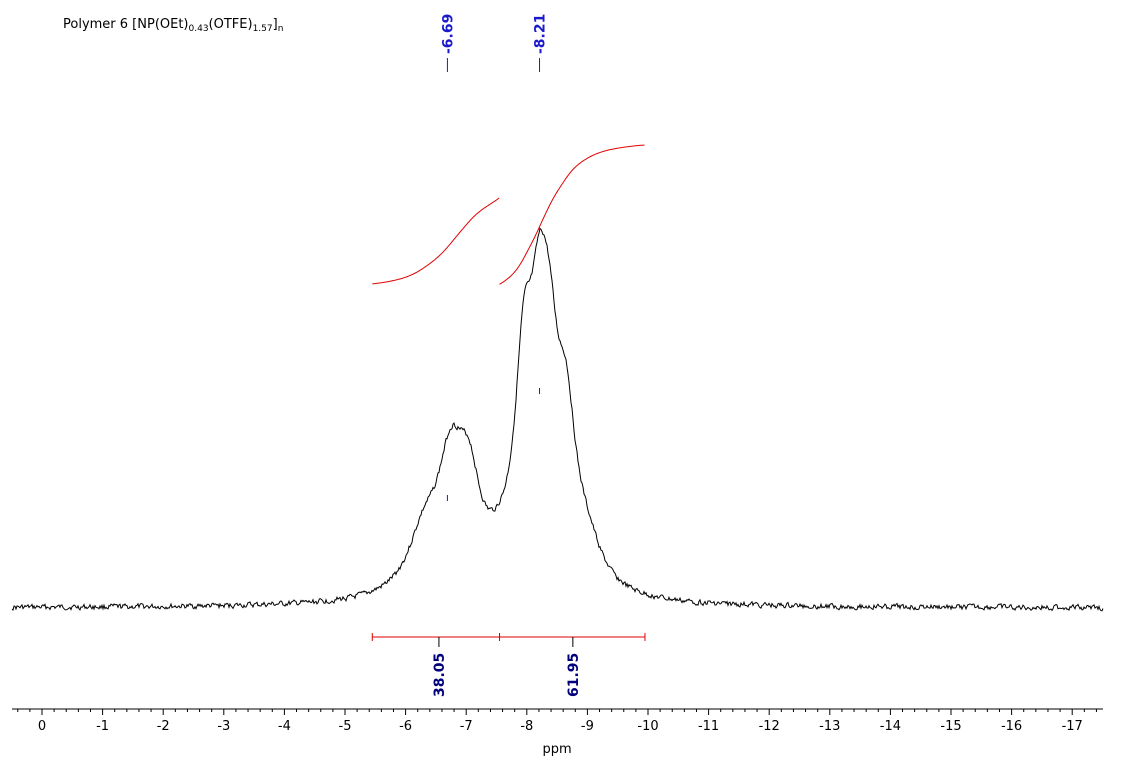  I want to click on x-tick-label: -16, so click(1011, 726).